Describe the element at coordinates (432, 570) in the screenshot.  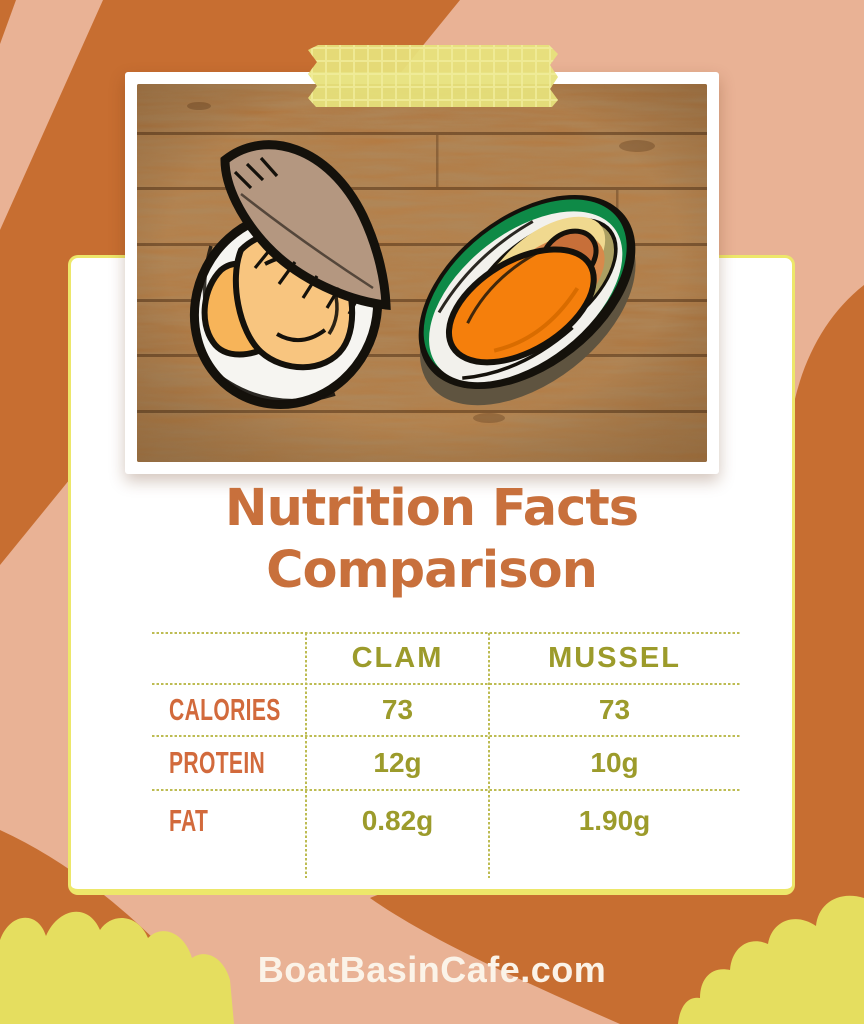
I see `page-title-line2: Comparison` at that location.